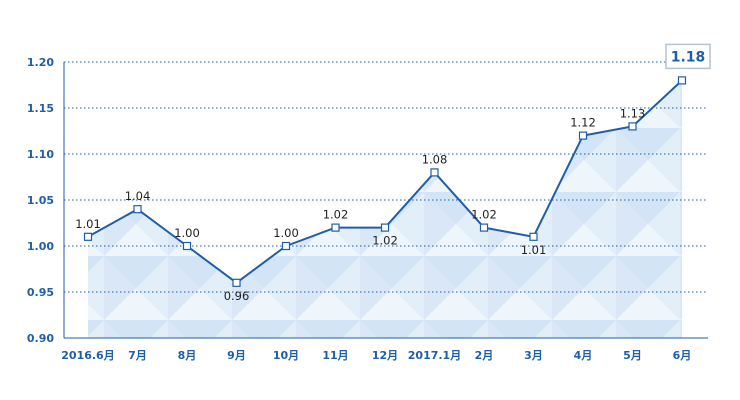 This screenshot has width=740, height=400. I want to click on data-label: 1.12, so click(583, 123).